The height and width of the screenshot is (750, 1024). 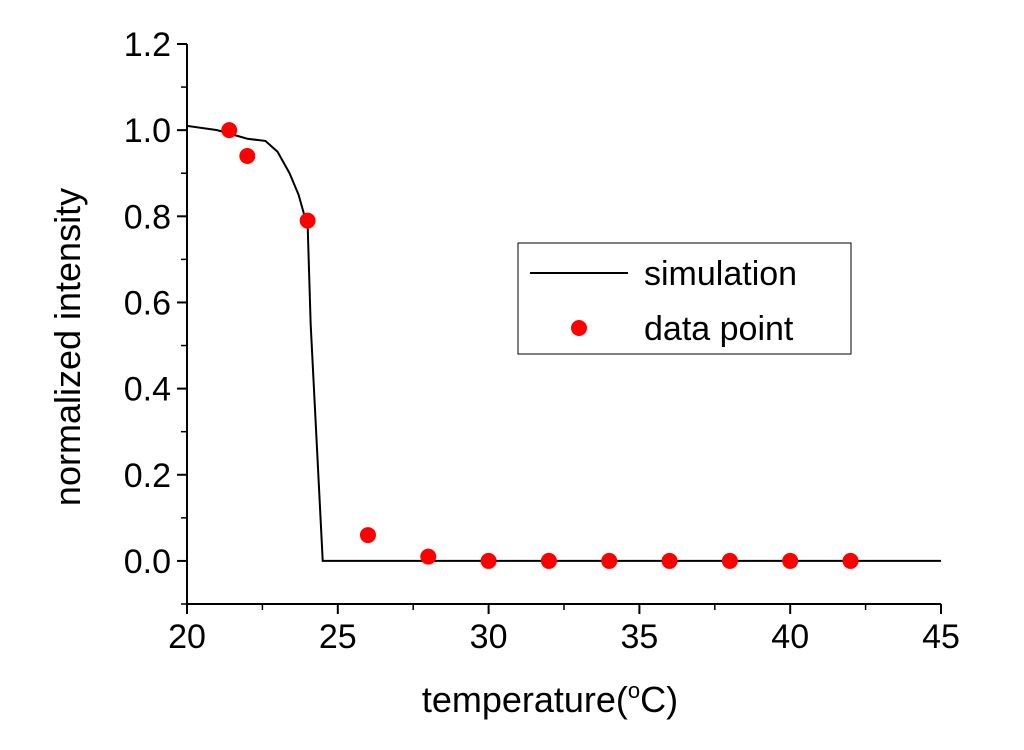 I want to click on x-tick-label: 20, so click(x=187, y=637).